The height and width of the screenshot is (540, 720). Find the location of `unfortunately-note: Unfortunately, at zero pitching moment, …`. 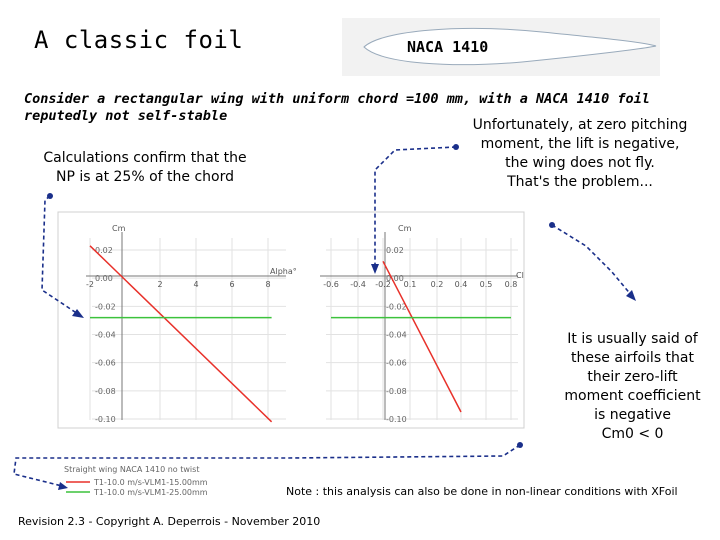

unfortunately-note: Unfortunately, at zero pitching moment, … is located at coordinates (580, 154).